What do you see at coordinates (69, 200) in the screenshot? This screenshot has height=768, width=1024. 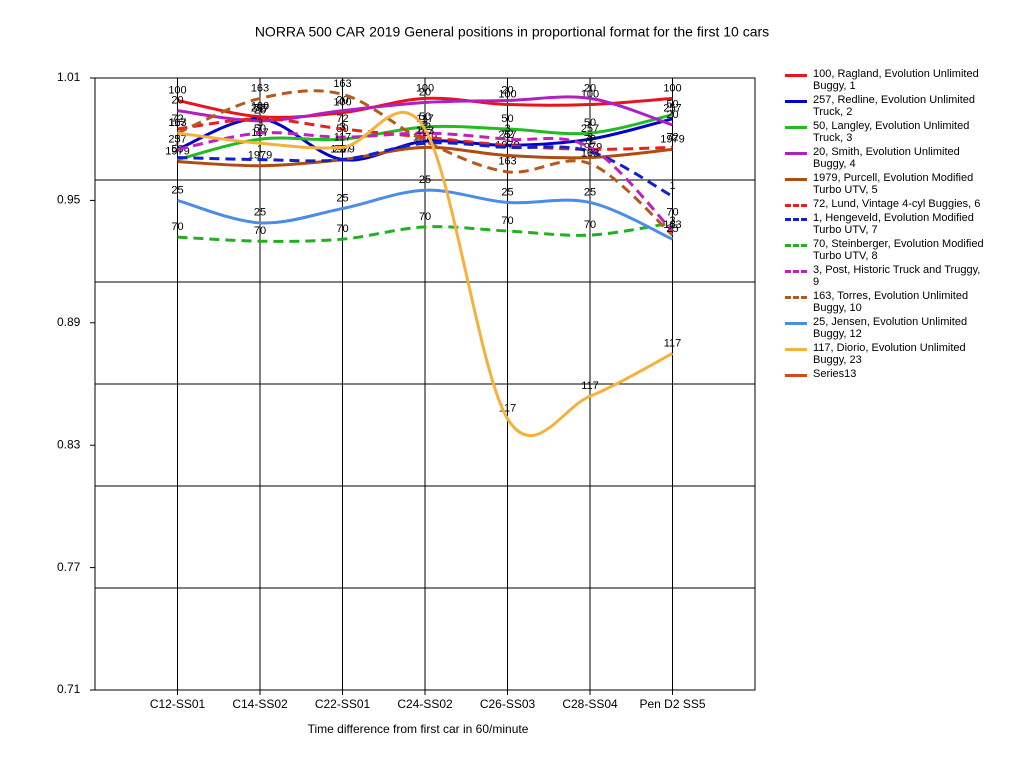 I see `y-tick-label: 0.95` at bounding box center [69, 200].